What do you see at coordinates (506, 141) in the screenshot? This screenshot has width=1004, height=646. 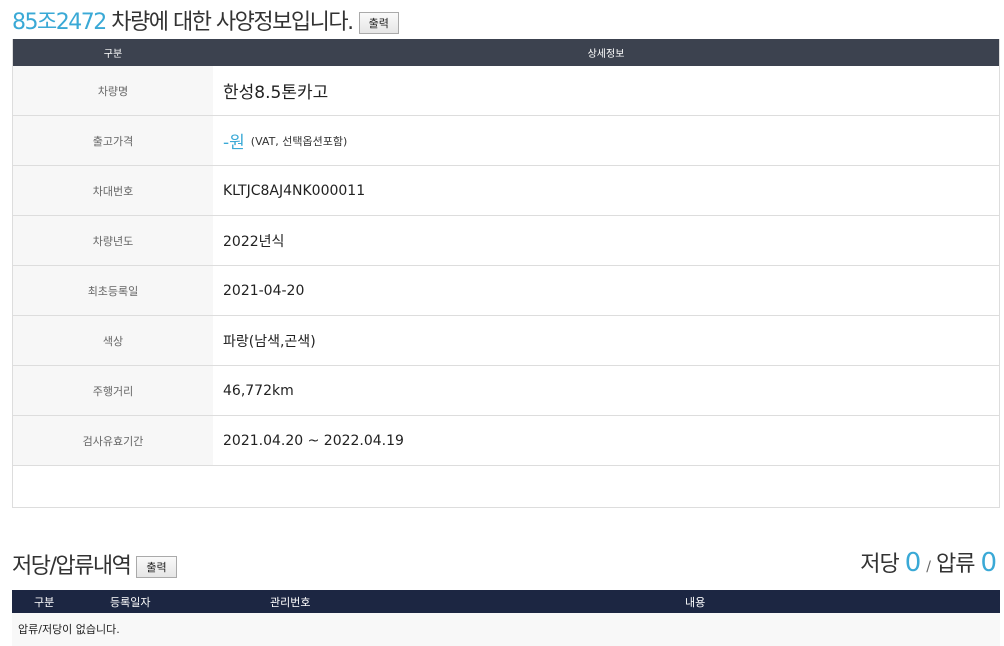 I see `table-row: 출고가격 -원 (VAT, 선택옵션포함)` at bounding box center [506, 141].